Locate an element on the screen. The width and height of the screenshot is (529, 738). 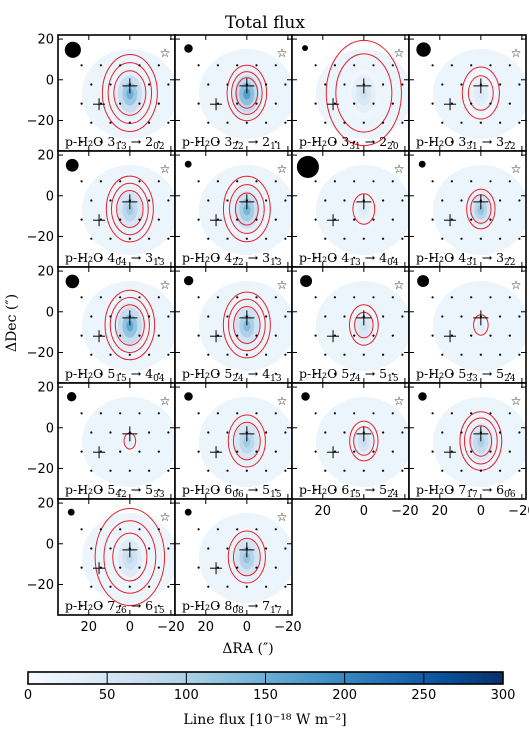
map-panel: ☆ p-H₂O 404 → 313 20 0 −20 is located at coordinates (101, 208).